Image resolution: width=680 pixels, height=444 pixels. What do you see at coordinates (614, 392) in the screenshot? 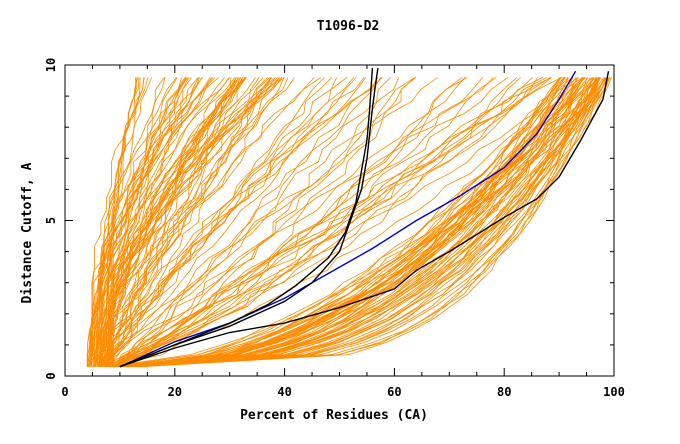
I see `x-tick-label: 100` at bounding box center [614, 392].